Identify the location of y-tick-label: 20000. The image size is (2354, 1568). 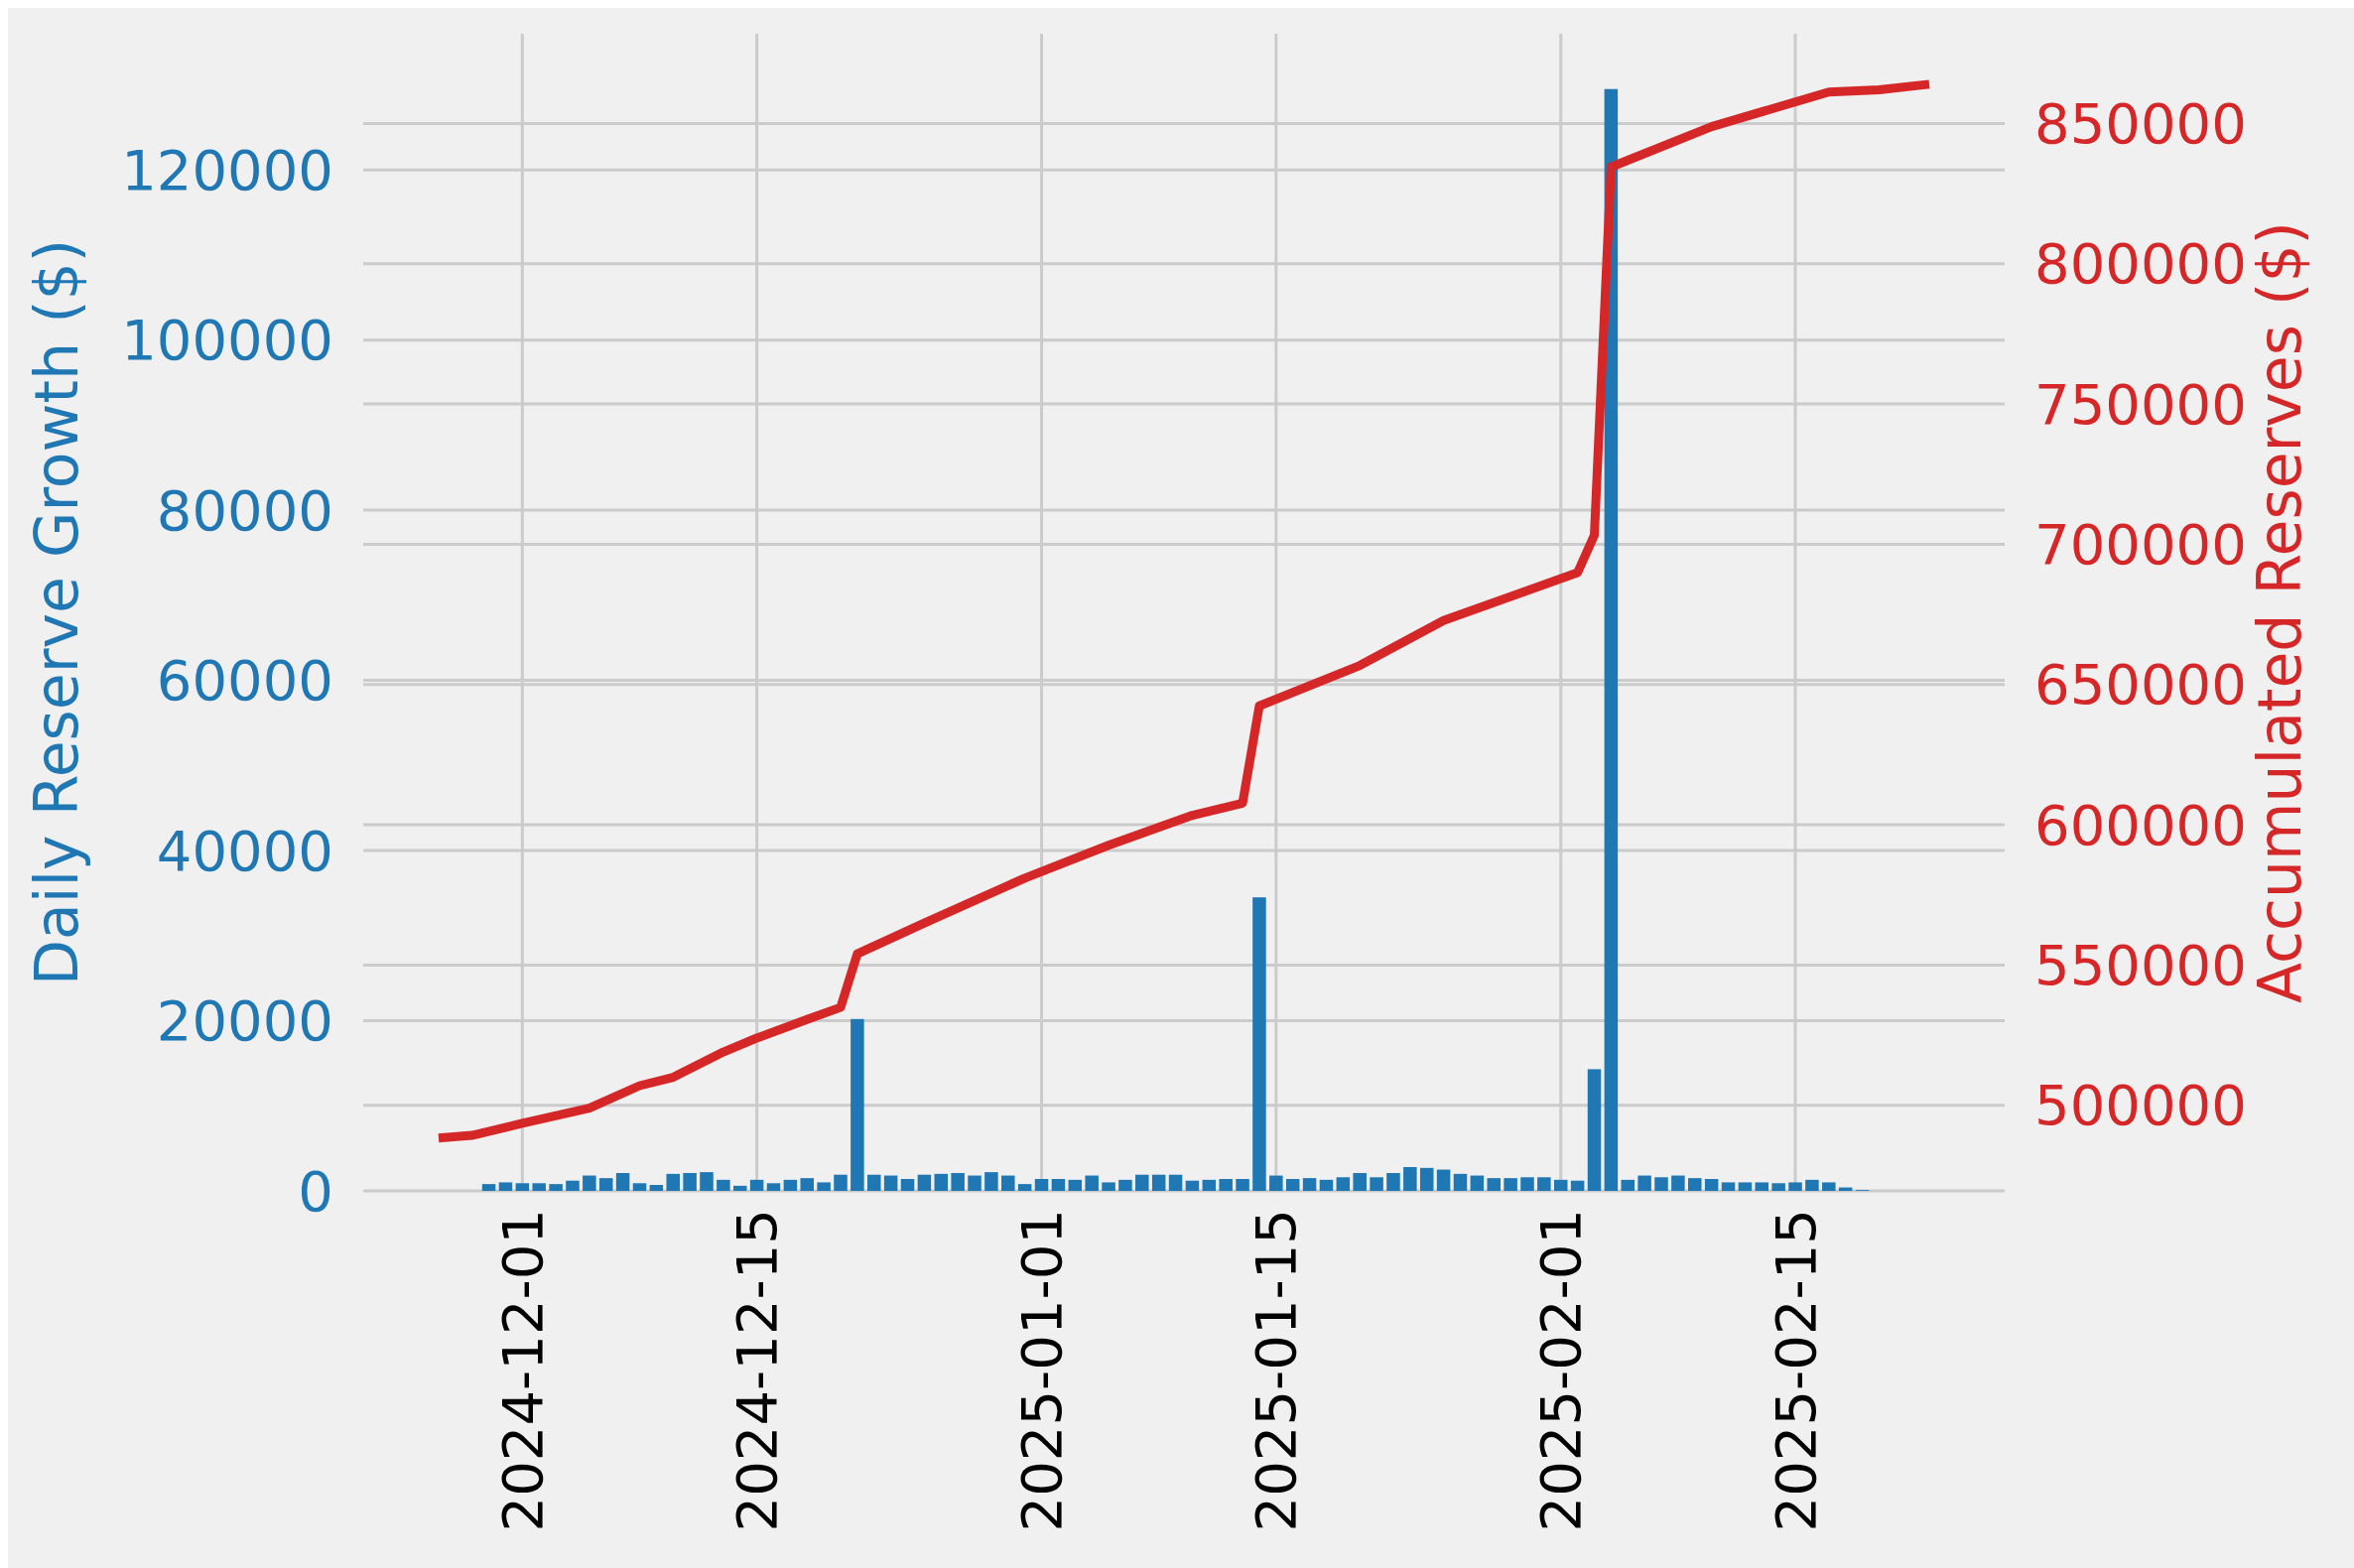
(245, 1021).